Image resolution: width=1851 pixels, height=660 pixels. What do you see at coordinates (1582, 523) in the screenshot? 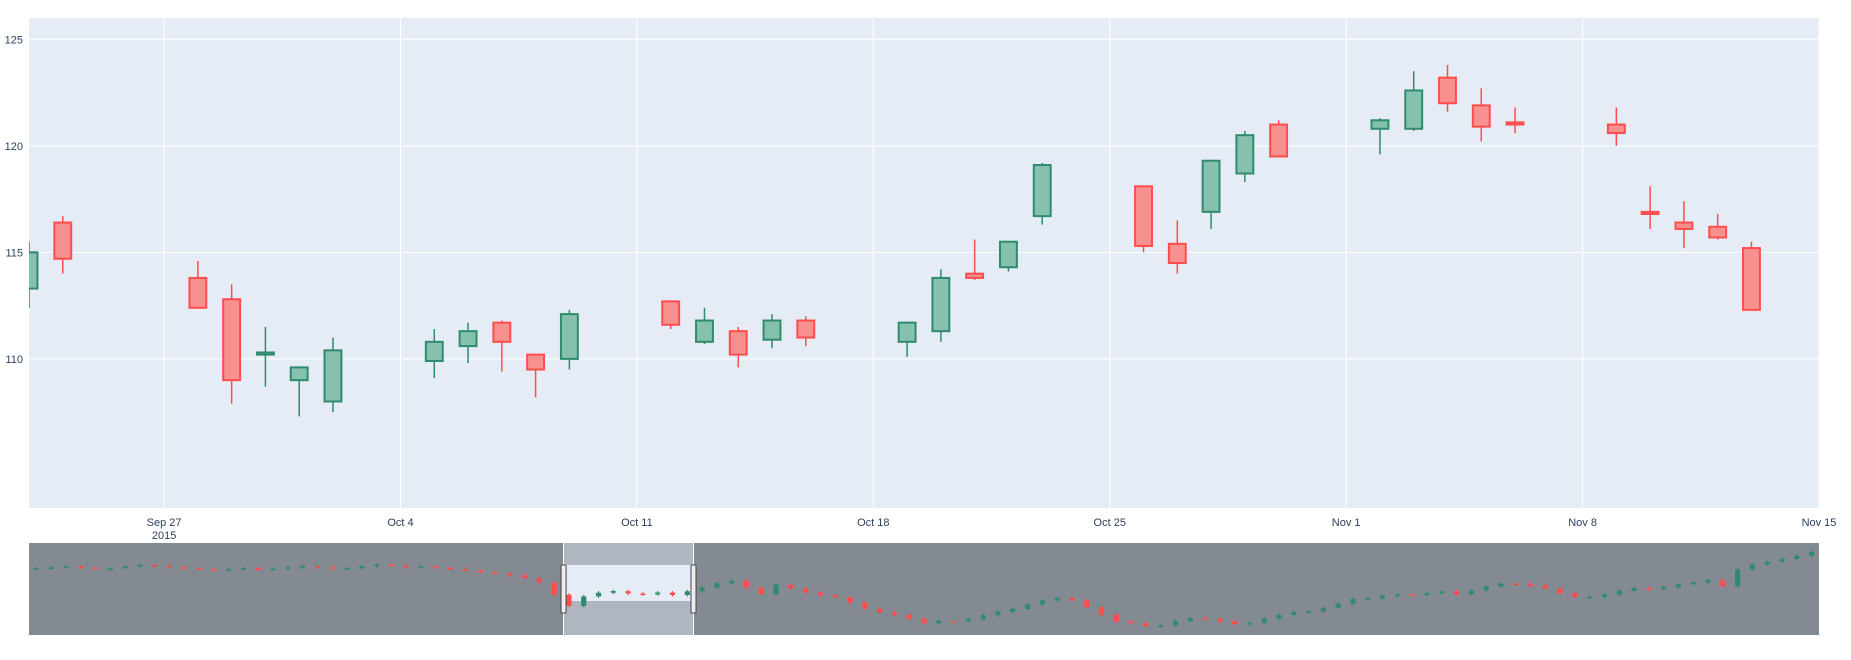
I see `x-tick-label: Nov 8` at bounding box center [1582, 523].